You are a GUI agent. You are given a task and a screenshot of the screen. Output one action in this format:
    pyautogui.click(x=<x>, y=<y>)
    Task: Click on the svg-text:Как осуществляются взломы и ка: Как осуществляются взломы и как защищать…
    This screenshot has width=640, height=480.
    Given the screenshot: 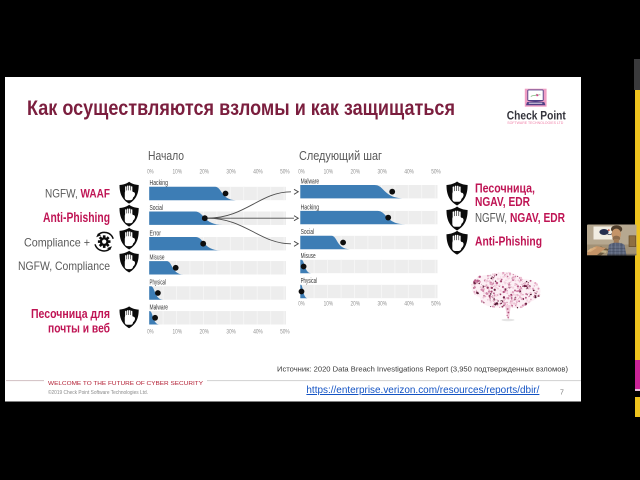 What is the action you would take?
    pyautogui.click(x=241, y=108)
    